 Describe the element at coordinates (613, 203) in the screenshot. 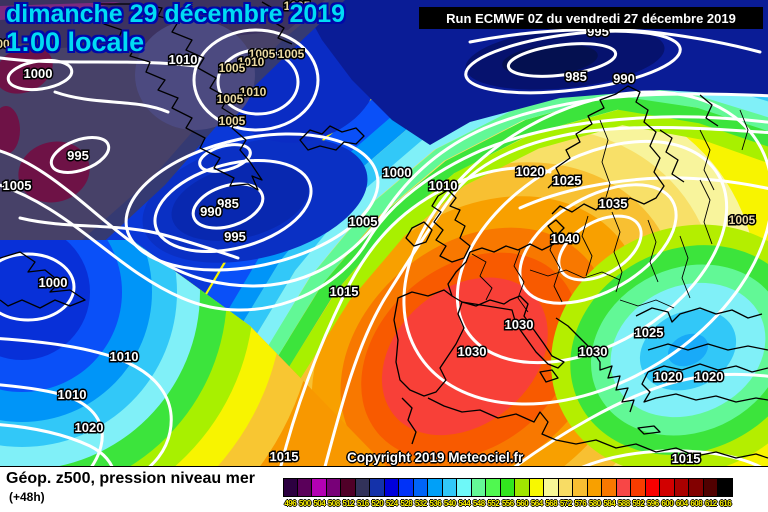

I see `pressure-label: 1035` at that location.